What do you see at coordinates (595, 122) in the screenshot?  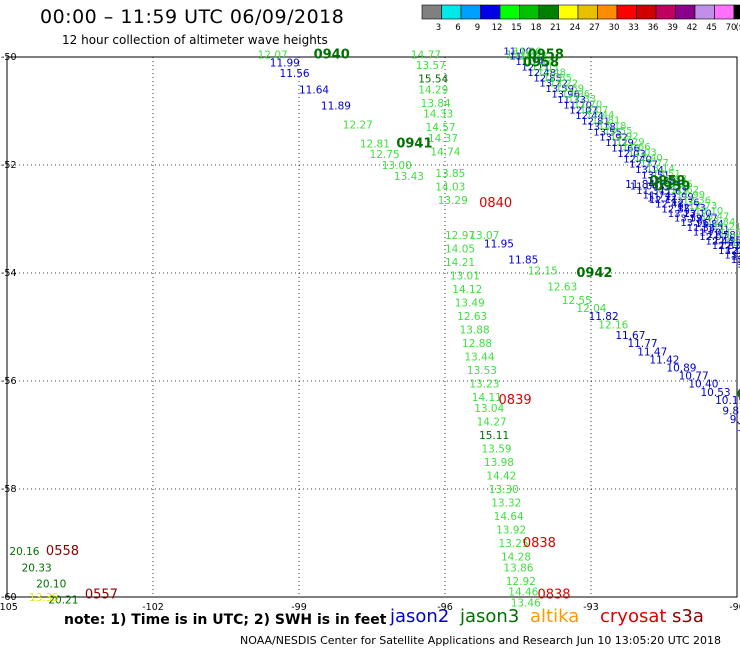 I see `track-observation: 12.81` at bounding box center [595, 122].